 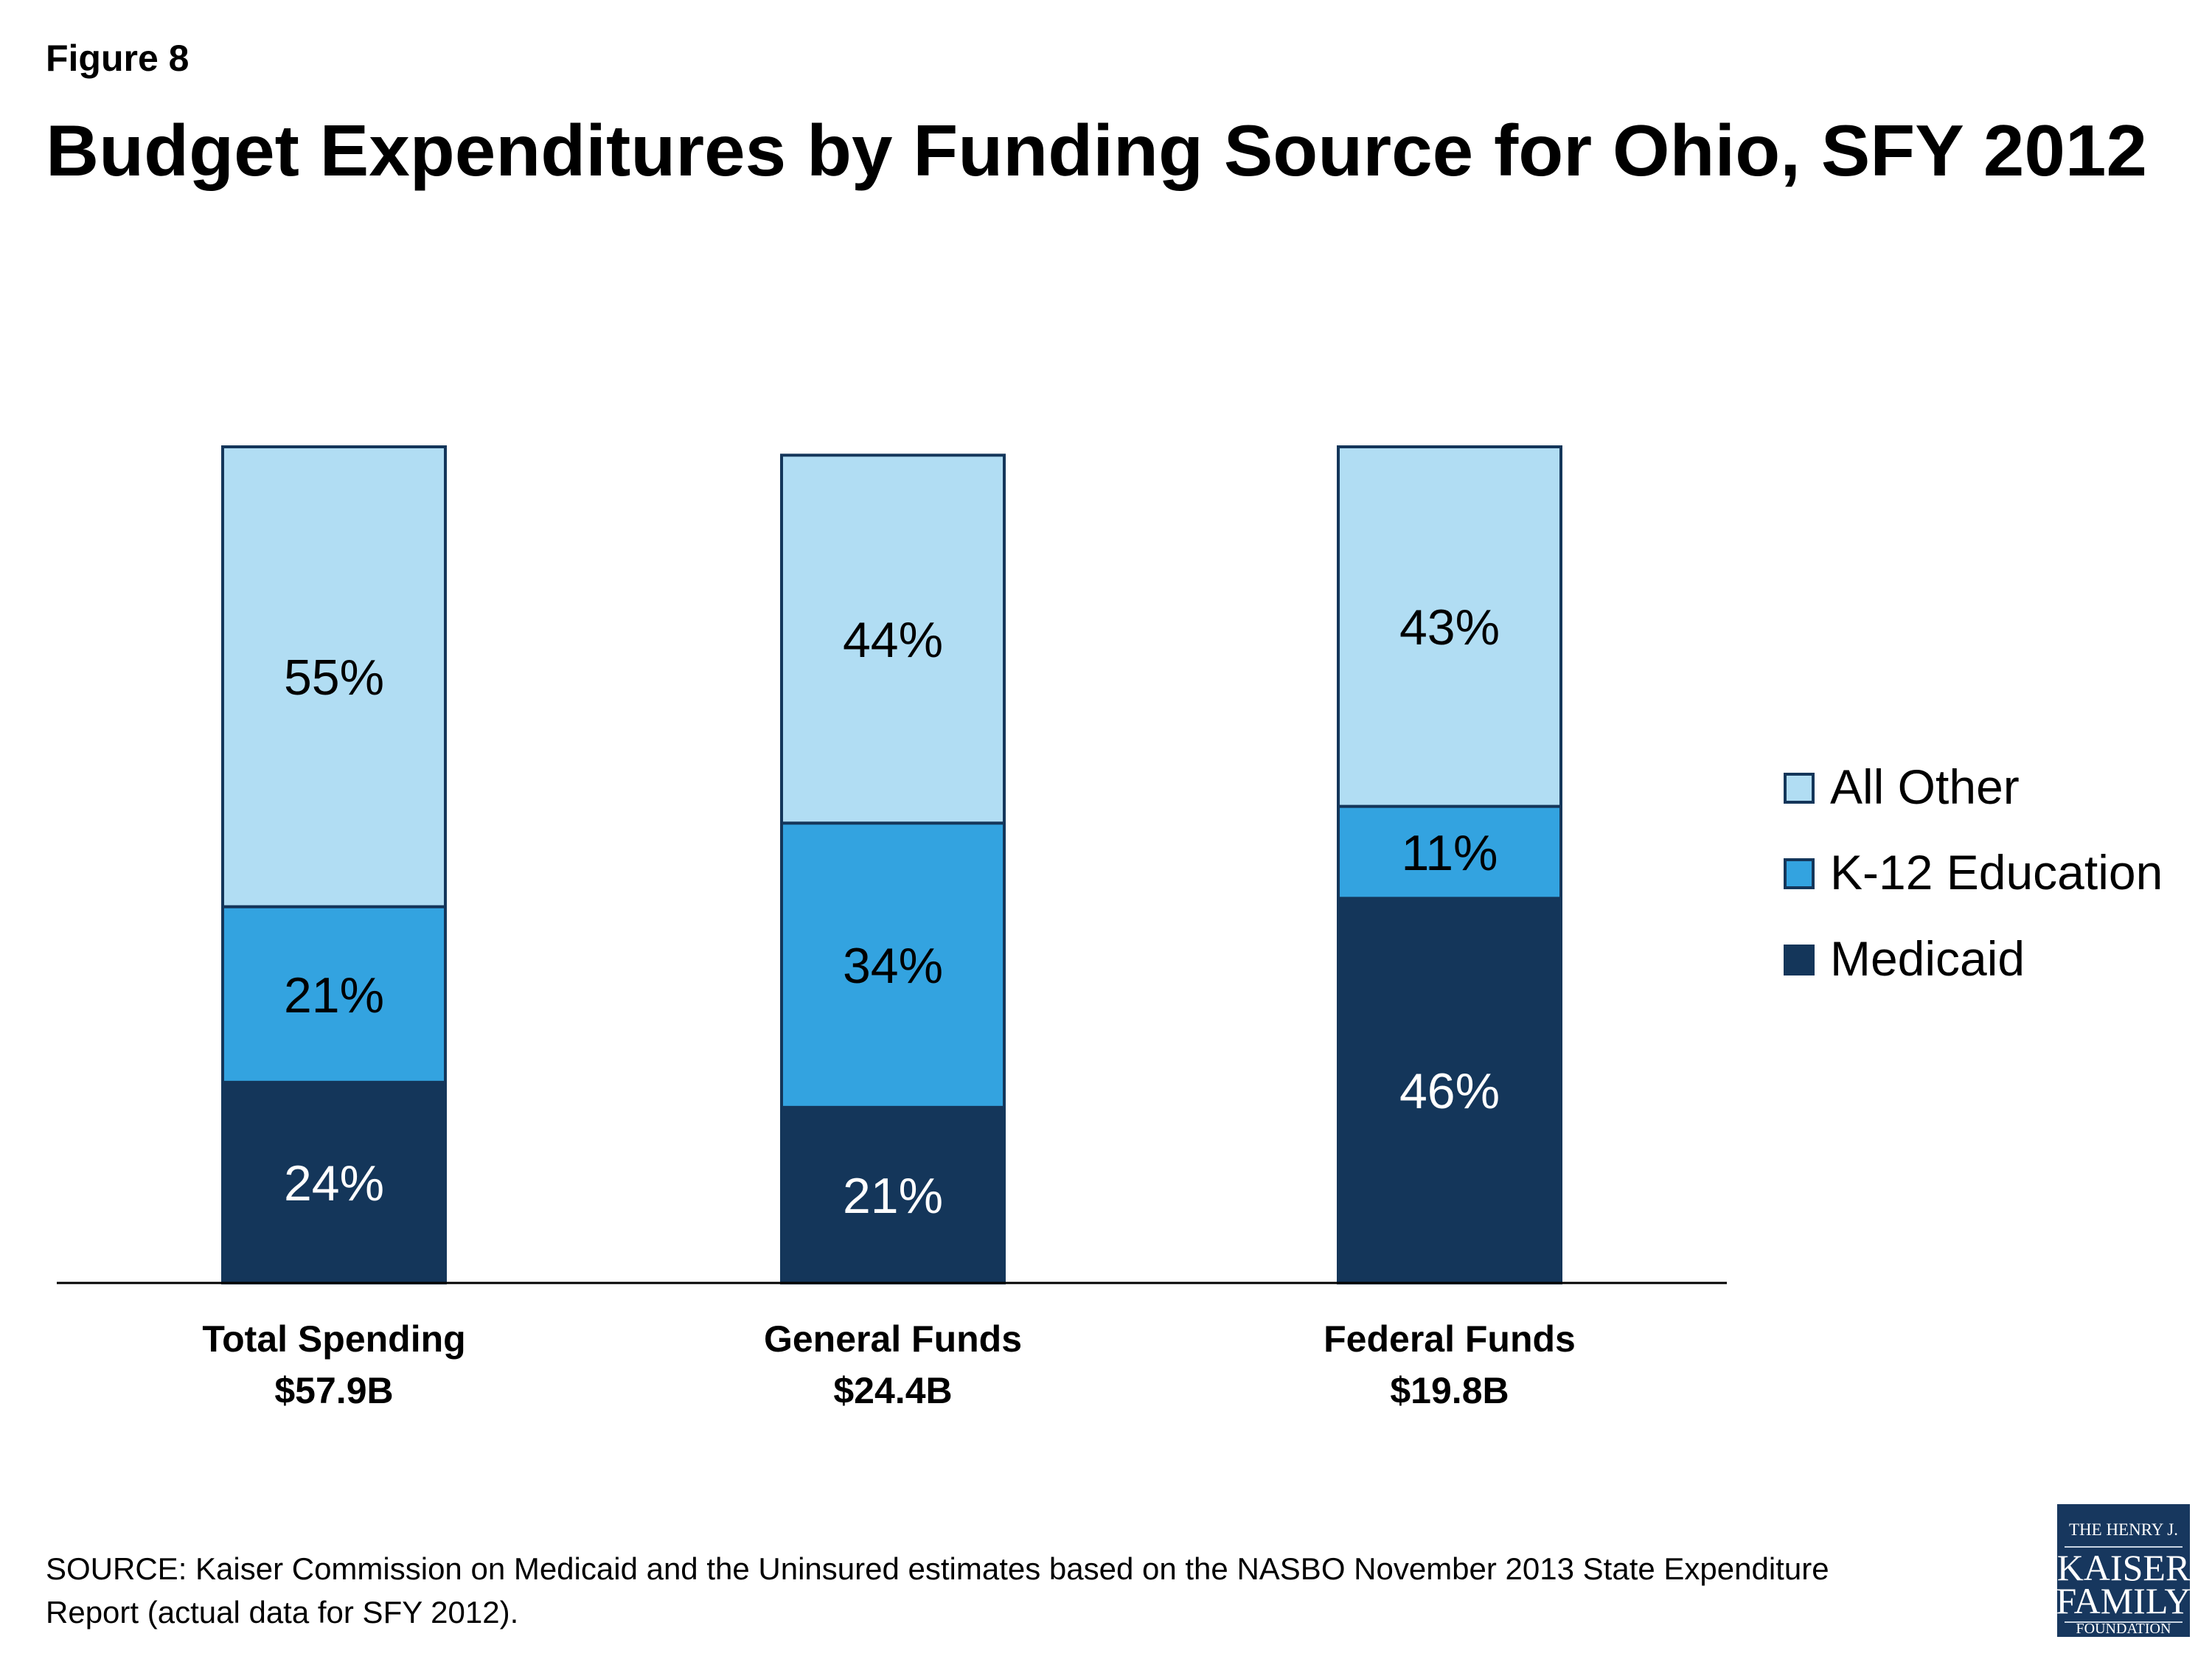 What do you see at coordinates (1449, 1390) in the screenshot?
I see `x-tick-amount: $19.8B` at bounding box center [1449, 1390].